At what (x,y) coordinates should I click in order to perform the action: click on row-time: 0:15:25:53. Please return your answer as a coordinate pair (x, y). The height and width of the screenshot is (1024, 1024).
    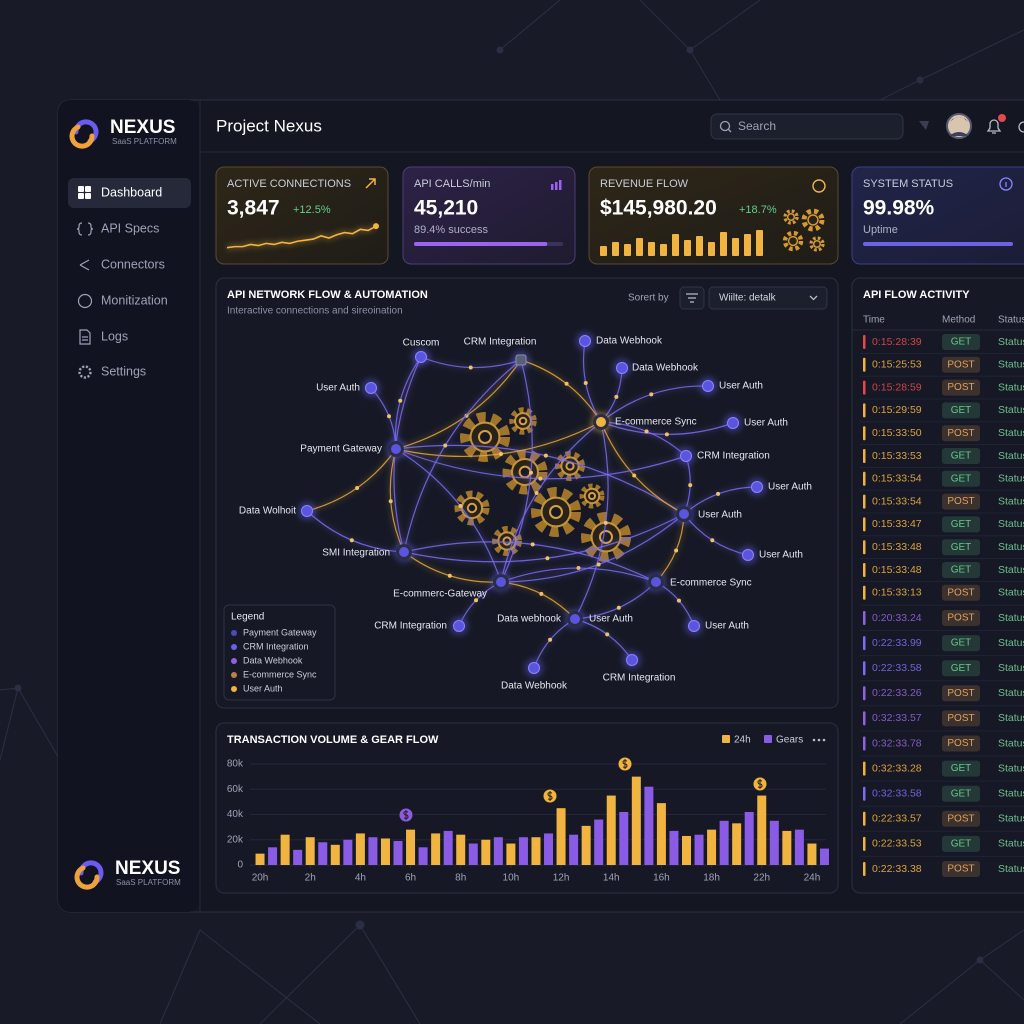
    Looking at the image, I should click on (897, 365).